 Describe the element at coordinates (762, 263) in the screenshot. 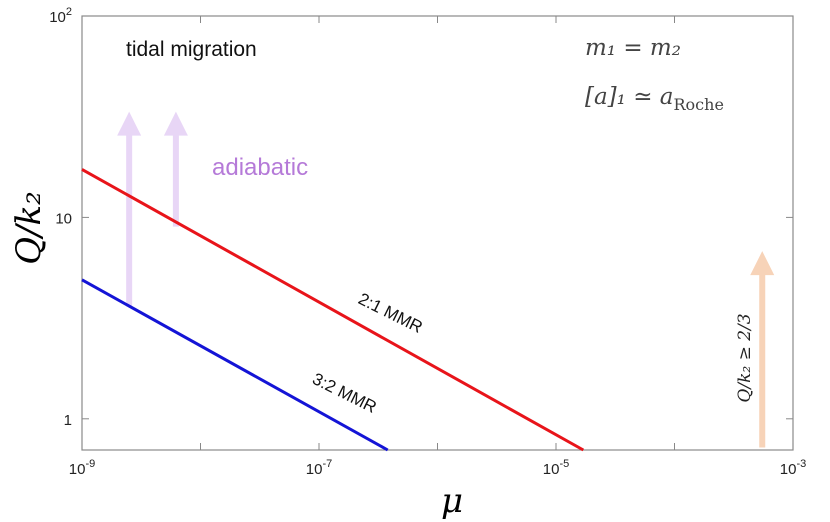

I see `constraint-arrow-head` at that location.